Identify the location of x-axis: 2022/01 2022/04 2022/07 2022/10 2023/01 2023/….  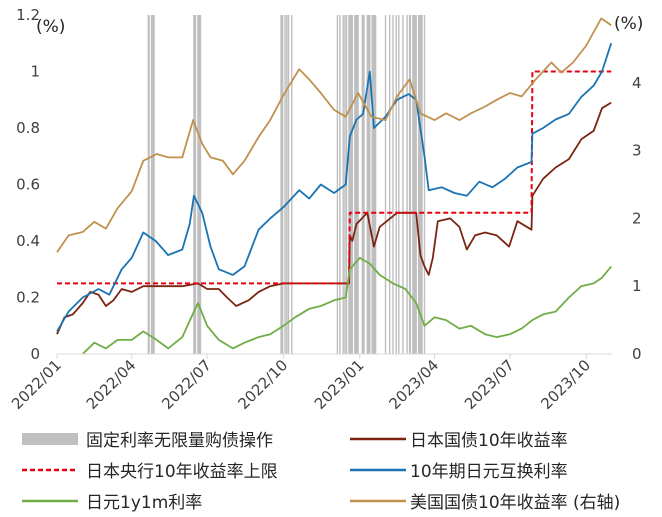
(301, 383).